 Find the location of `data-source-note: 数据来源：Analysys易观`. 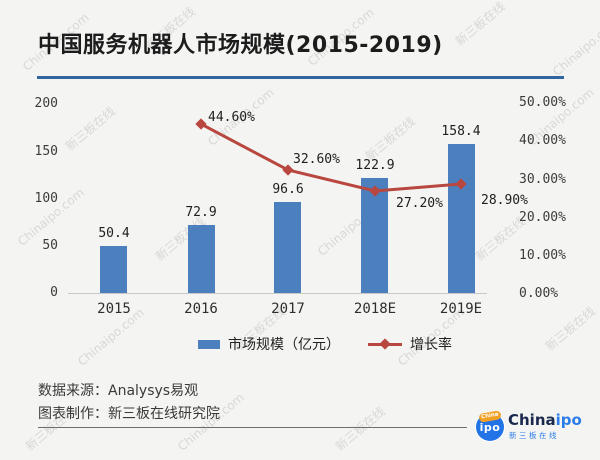

data-source-note: 数据来源：Analysys易观 is located at coordinates (118, 391).